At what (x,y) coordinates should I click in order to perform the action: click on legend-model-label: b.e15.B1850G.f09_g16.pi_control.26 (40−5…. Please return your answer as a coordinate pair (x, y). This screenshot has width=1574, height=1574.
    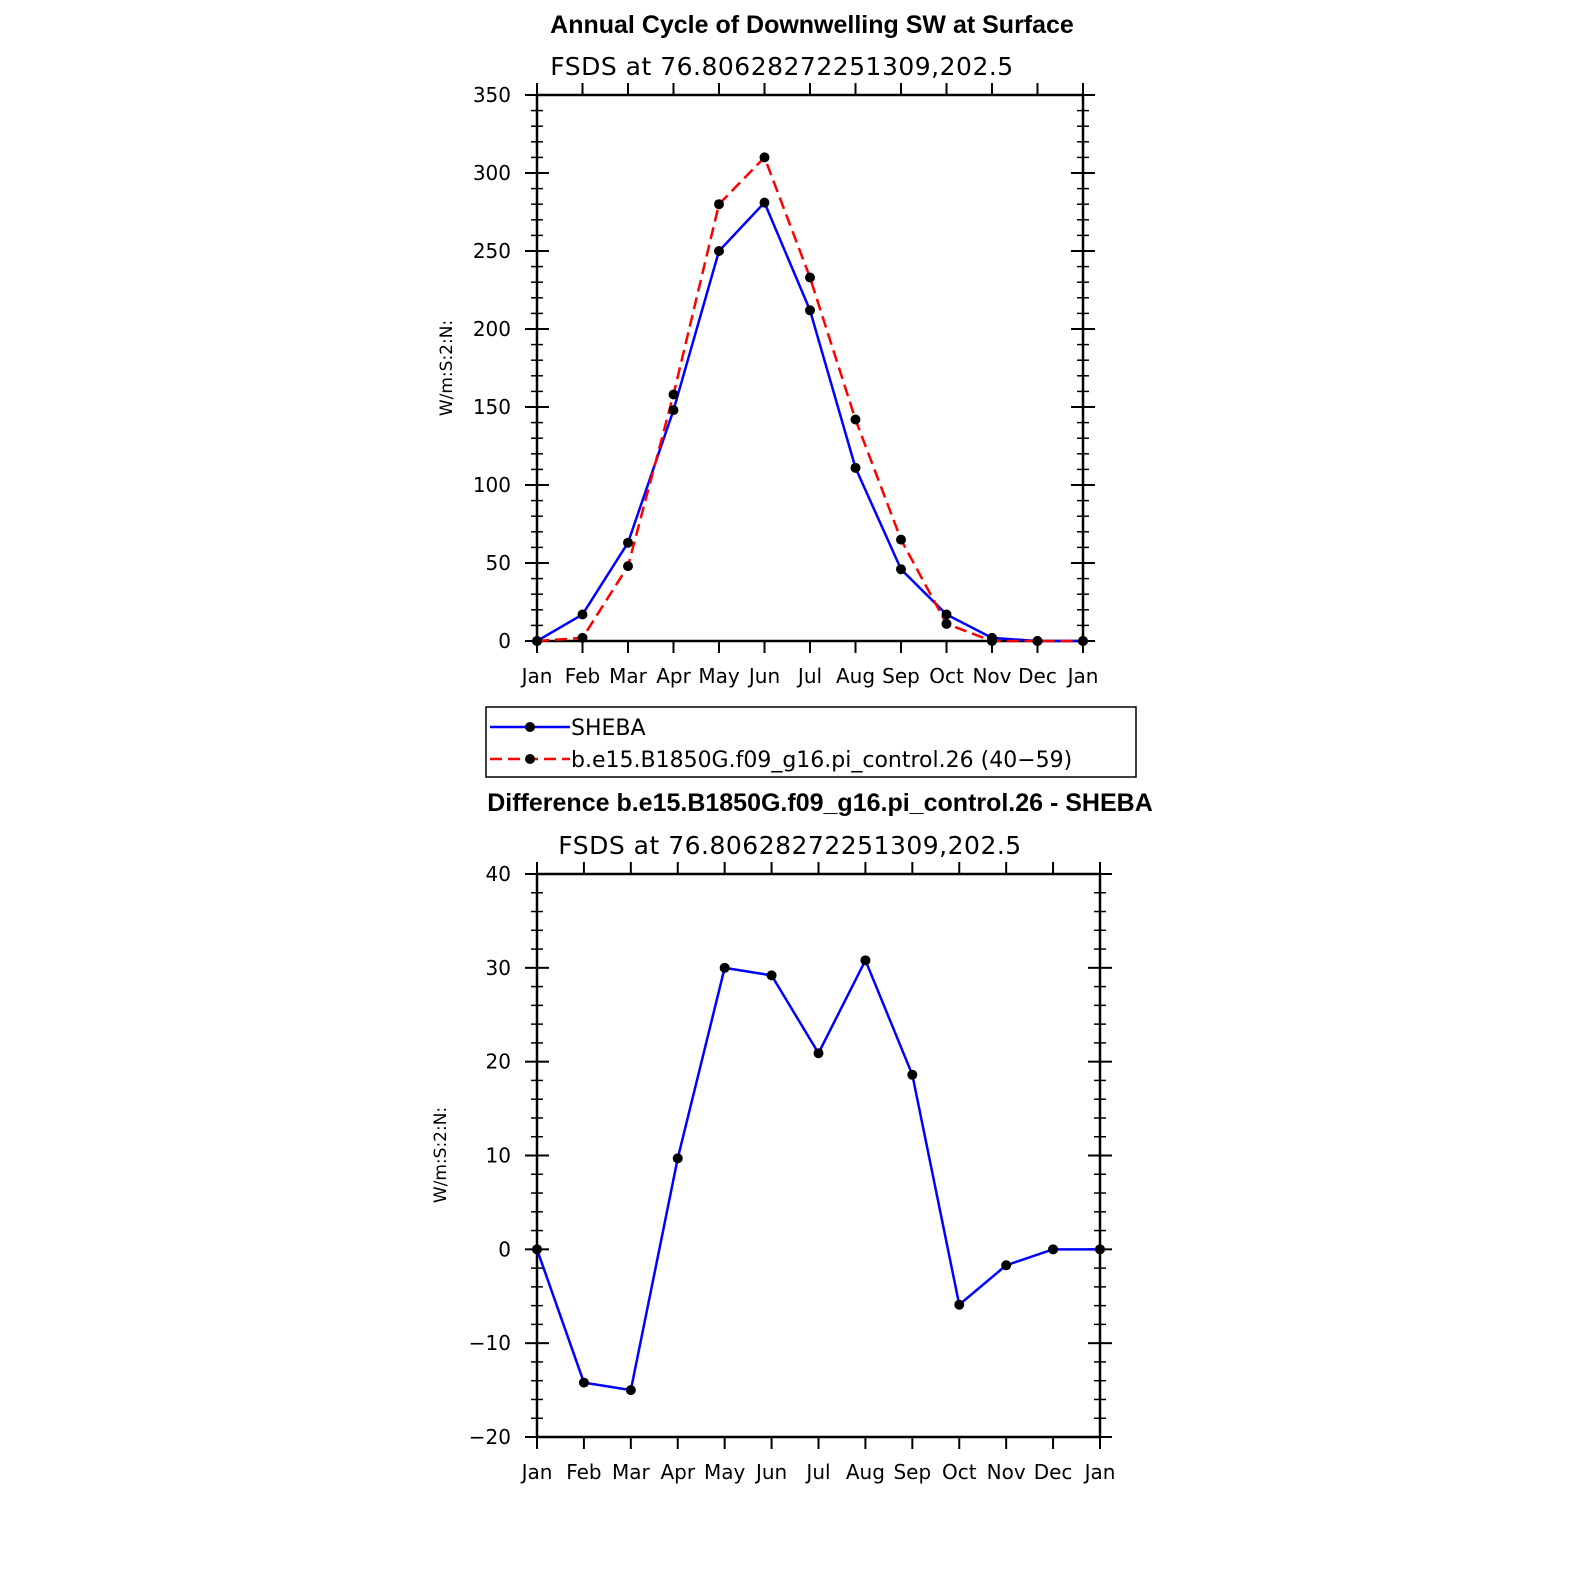
    Looking at the image, I should click on (821, 760).